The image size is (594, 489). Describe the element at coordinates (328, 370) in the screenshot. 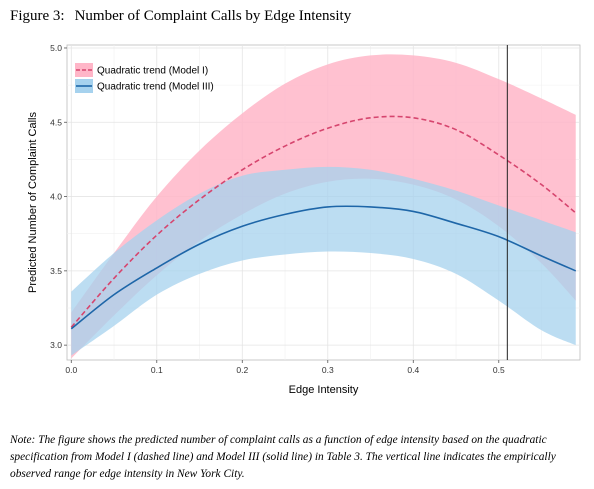

I see `x-tick-label: 0.3` at that location.